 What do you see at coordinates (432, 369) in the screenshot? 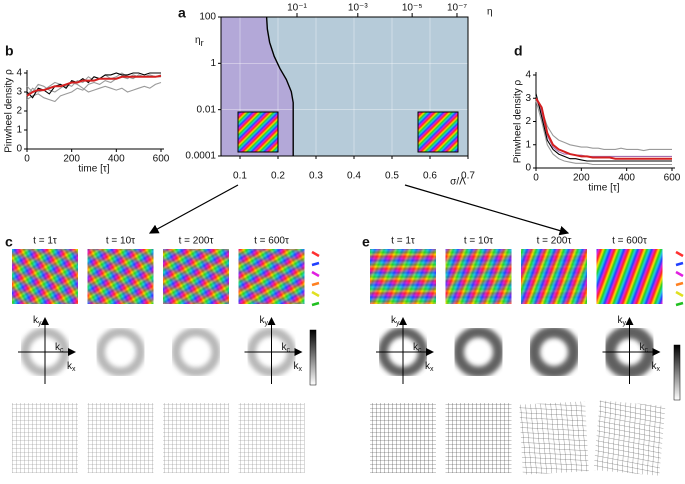
I see `spectrum-axis-sub: x` at bounding box center [432, 369].